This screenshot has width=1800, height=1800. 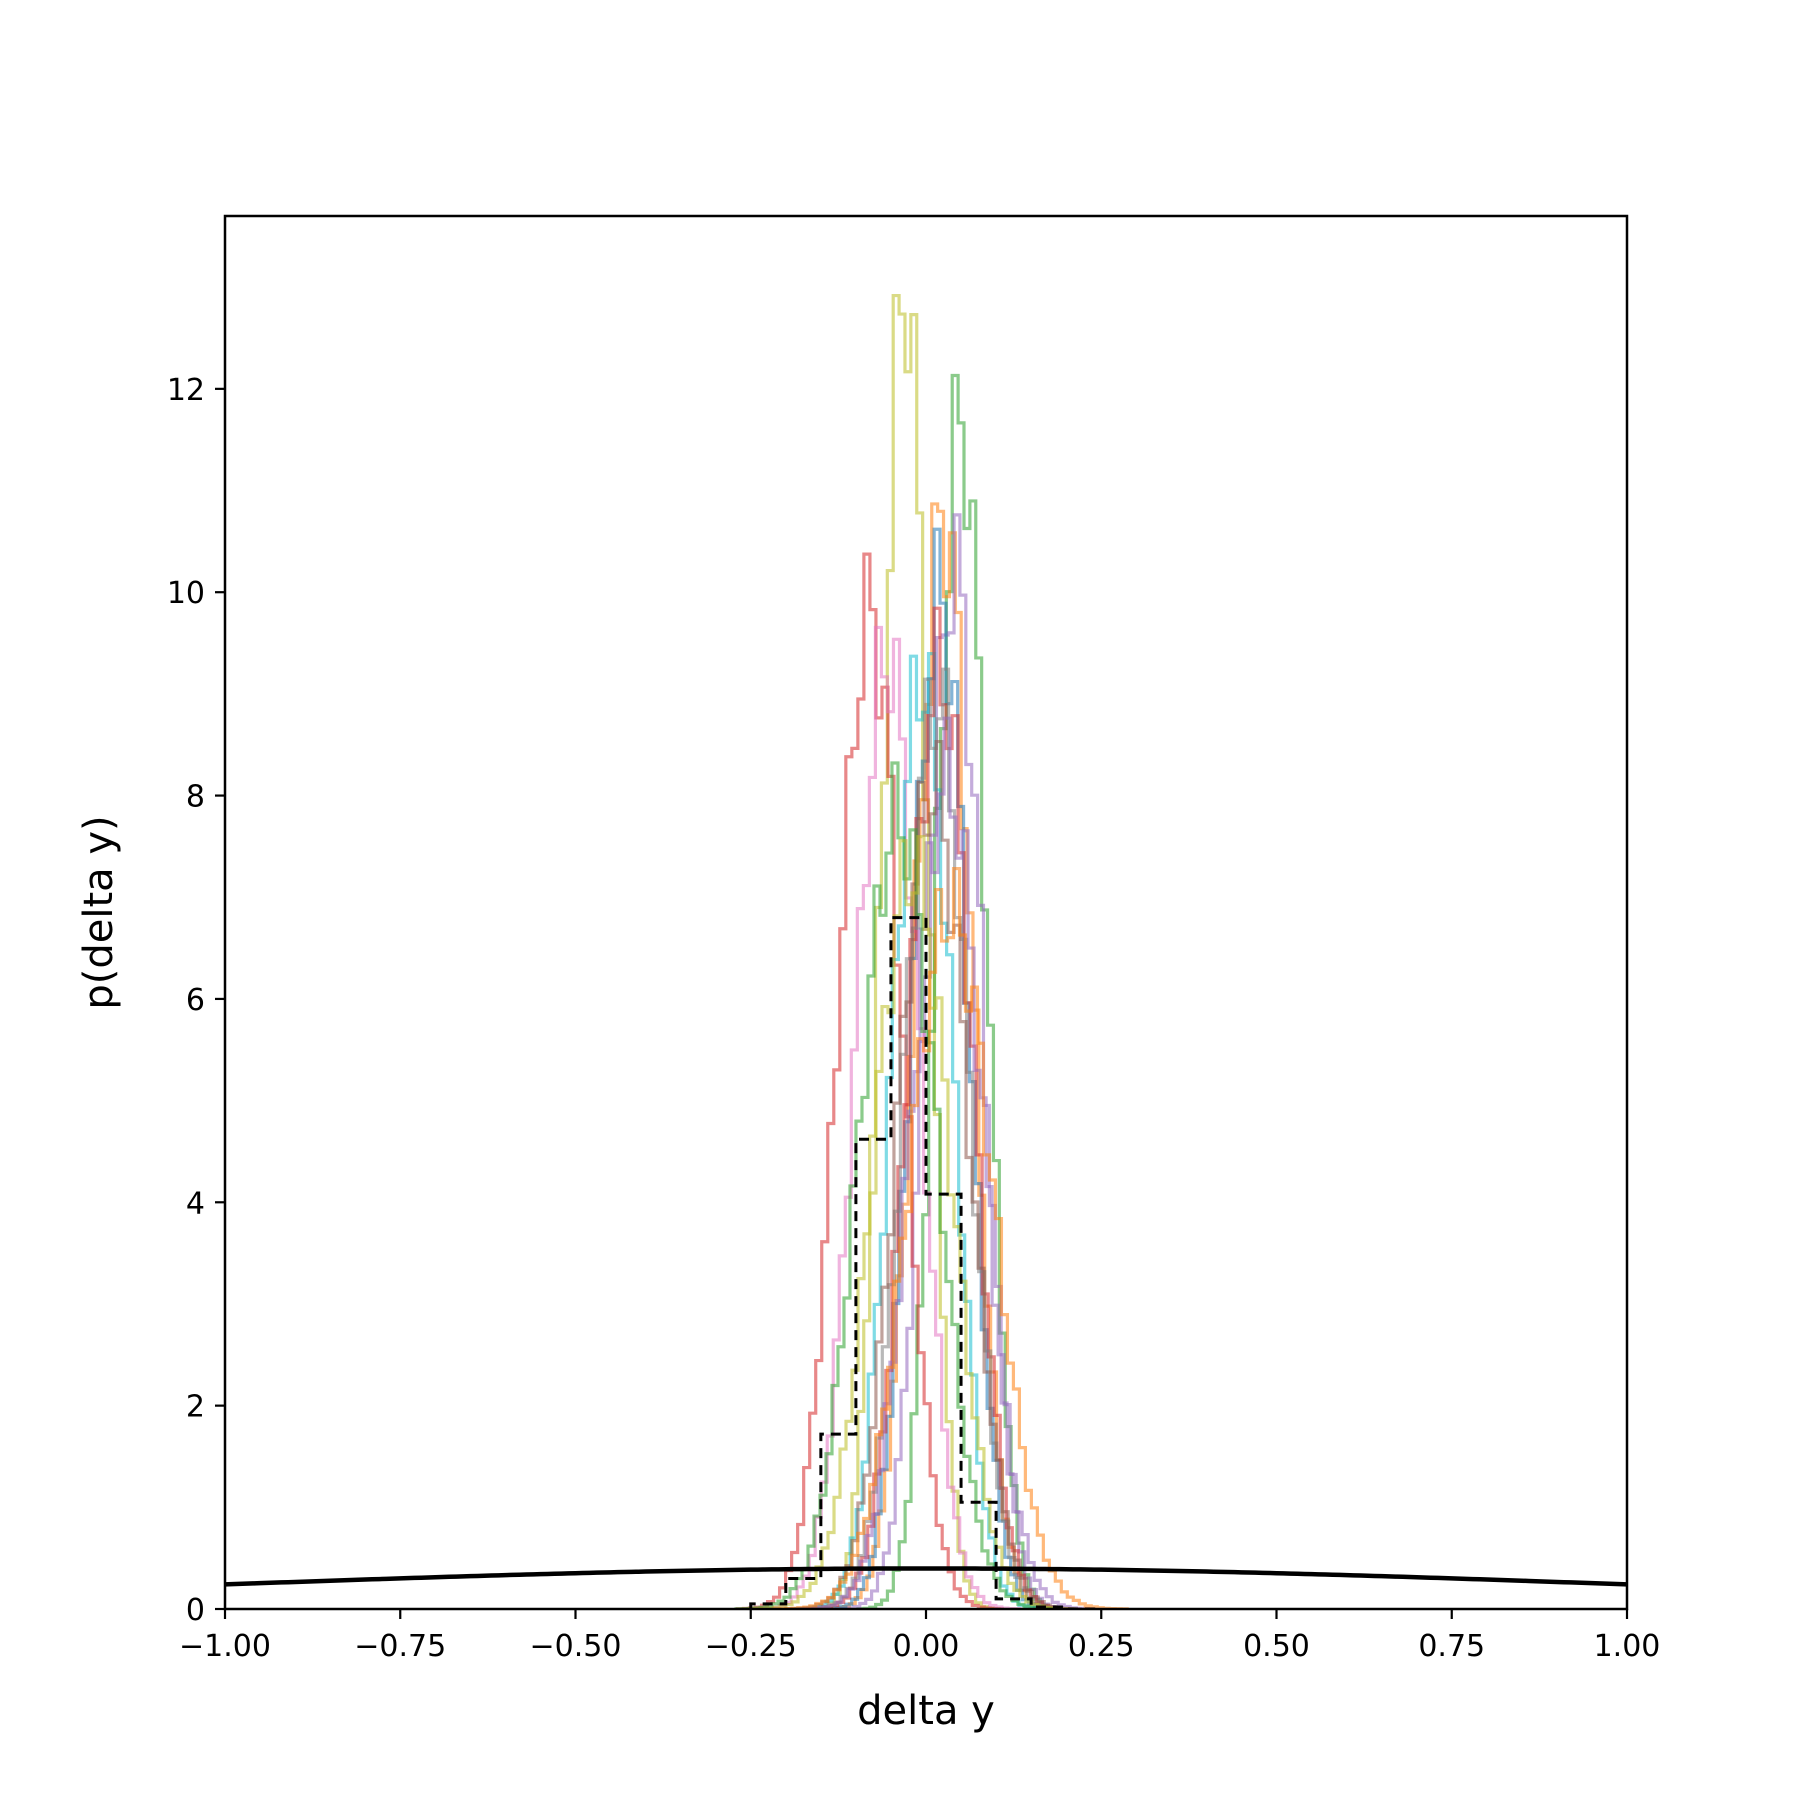 I want to click on x-axis-label: delta y, so click(x=926, y=1711).